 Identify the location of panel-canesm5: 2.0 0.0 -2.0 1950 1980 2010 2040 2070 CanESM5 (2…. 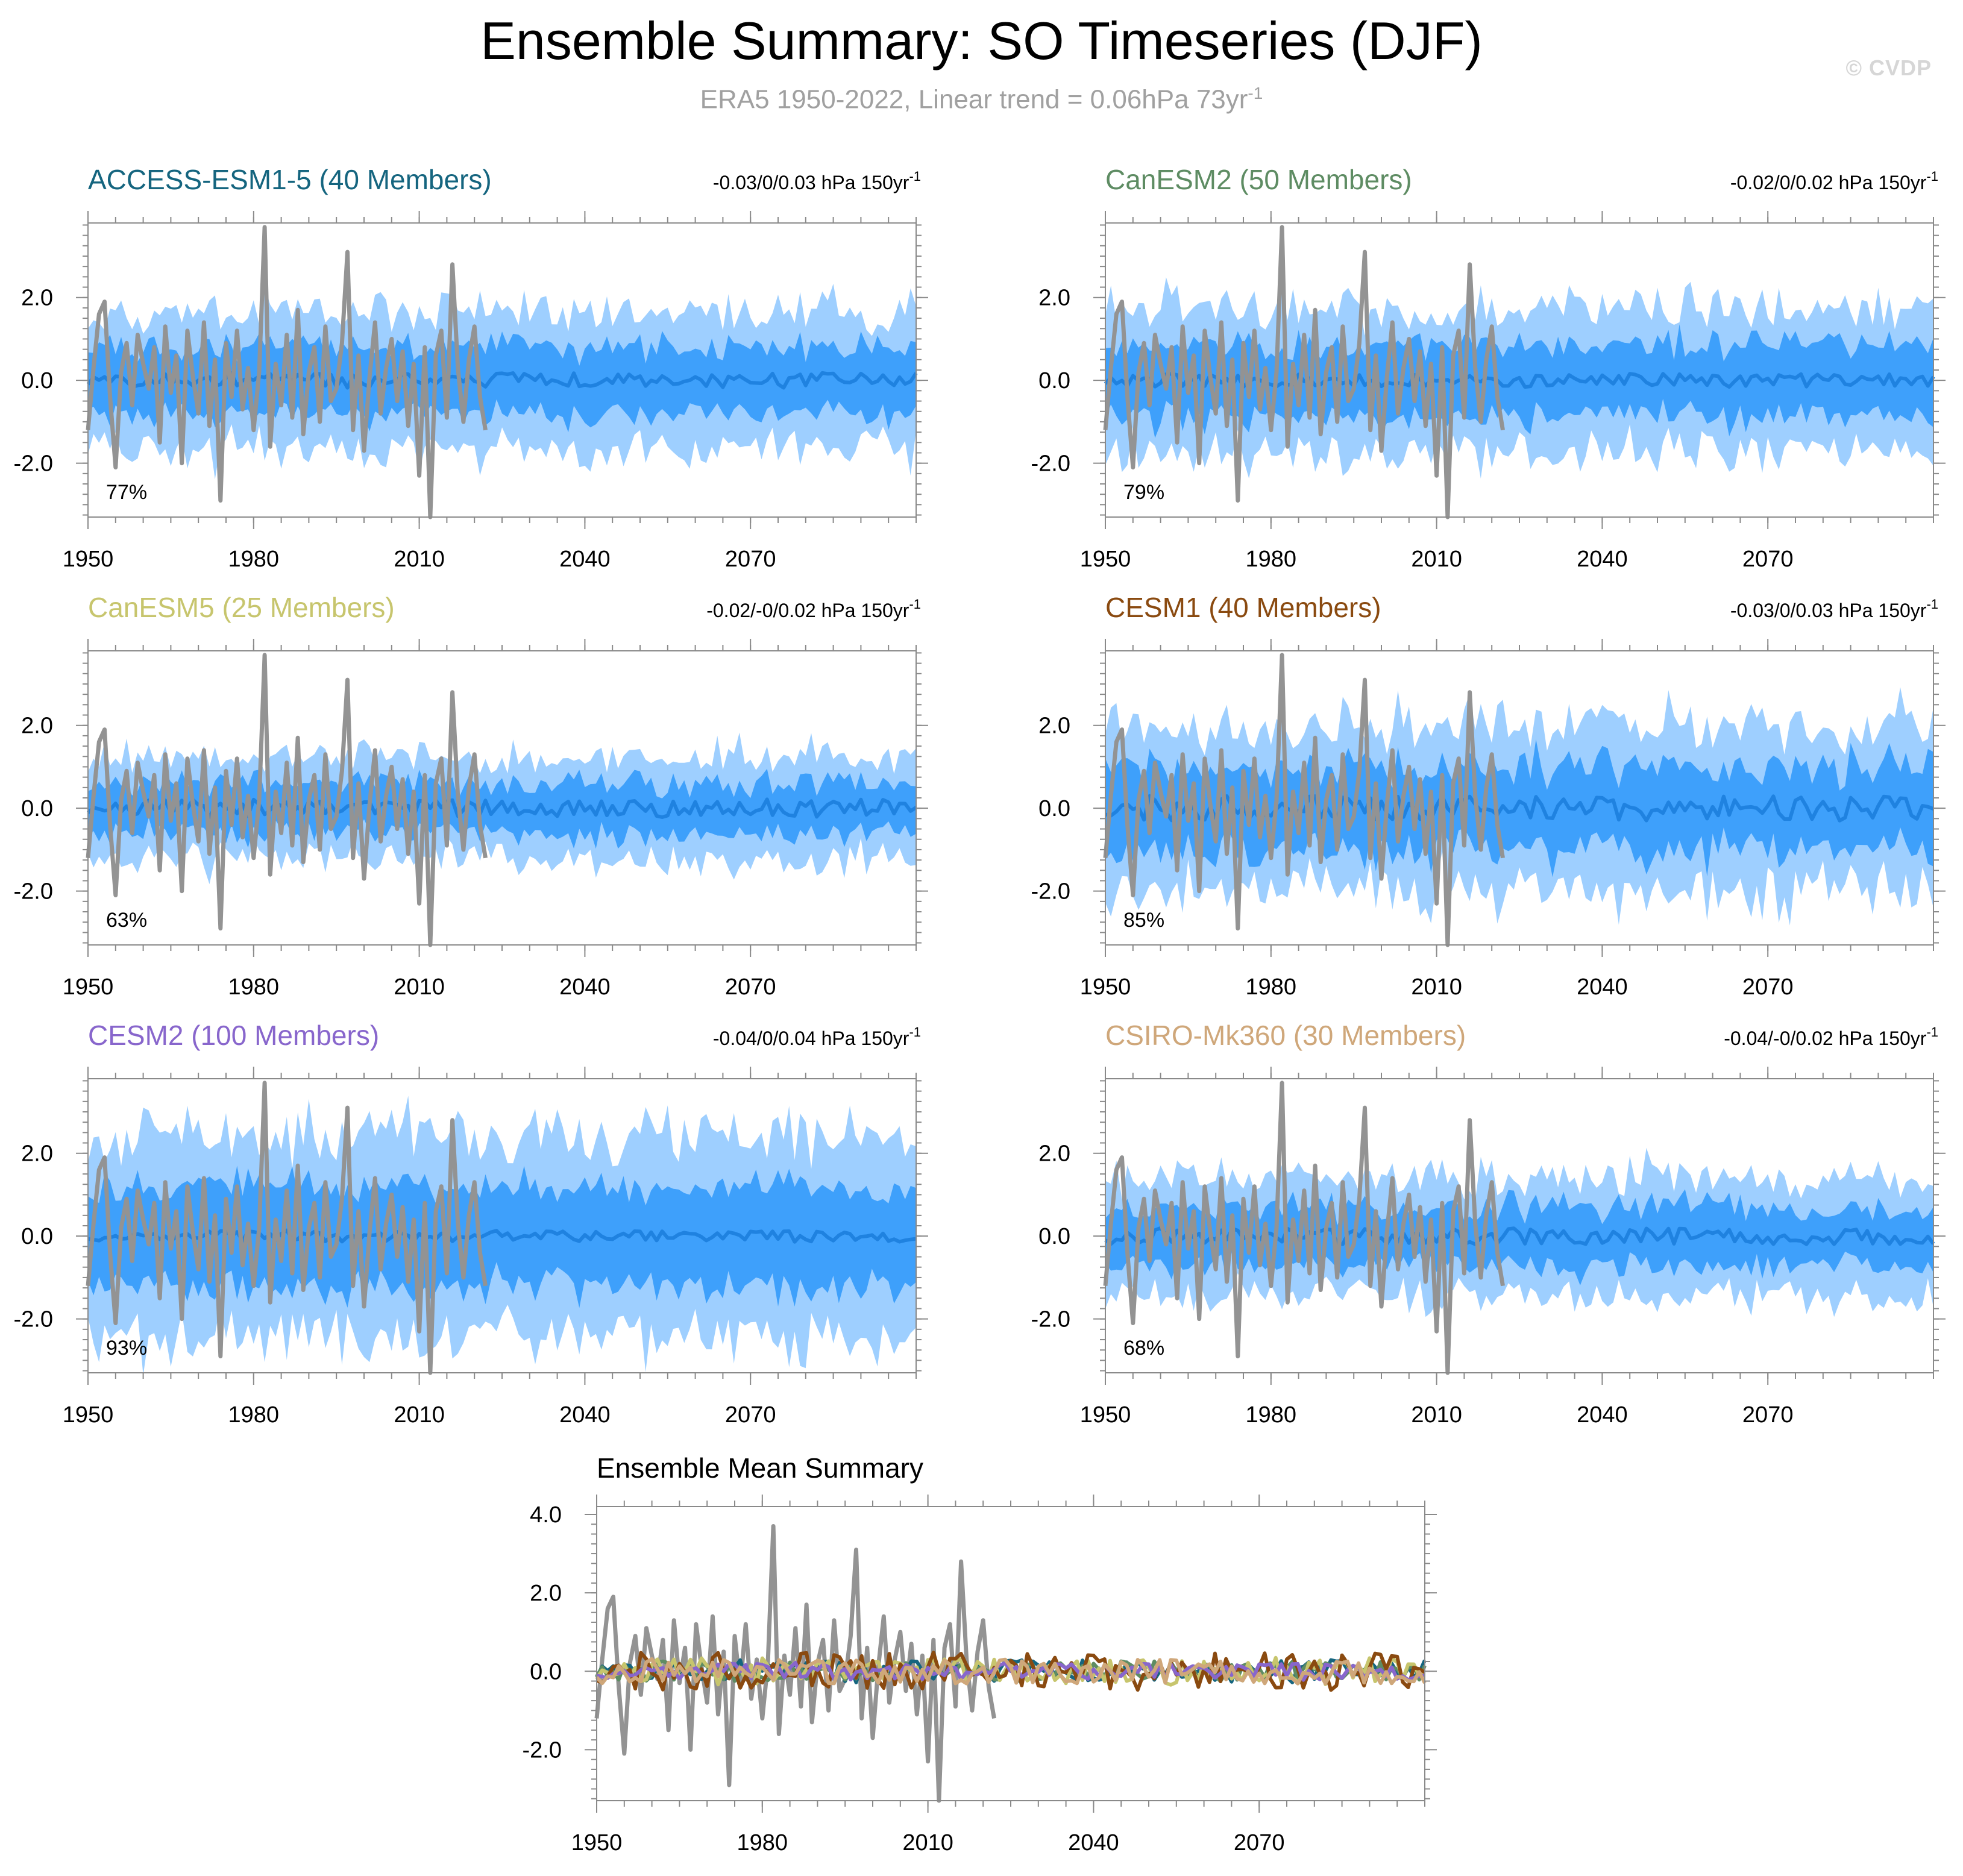
(471, 796).